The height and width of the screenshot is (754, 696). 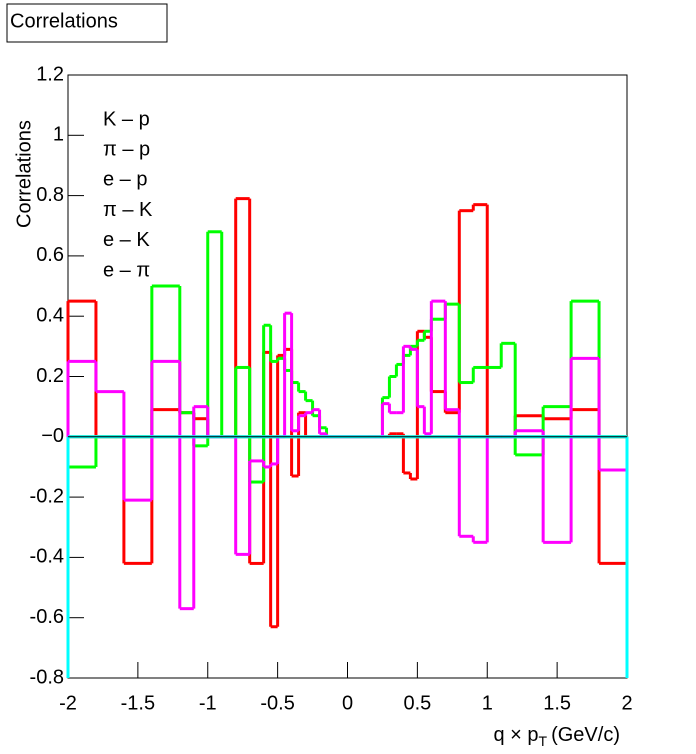 What do you see at coordinates (50, 255) in the screenshot?
I see `y-tick-label: 0.6` at bounding box center [50, 255].